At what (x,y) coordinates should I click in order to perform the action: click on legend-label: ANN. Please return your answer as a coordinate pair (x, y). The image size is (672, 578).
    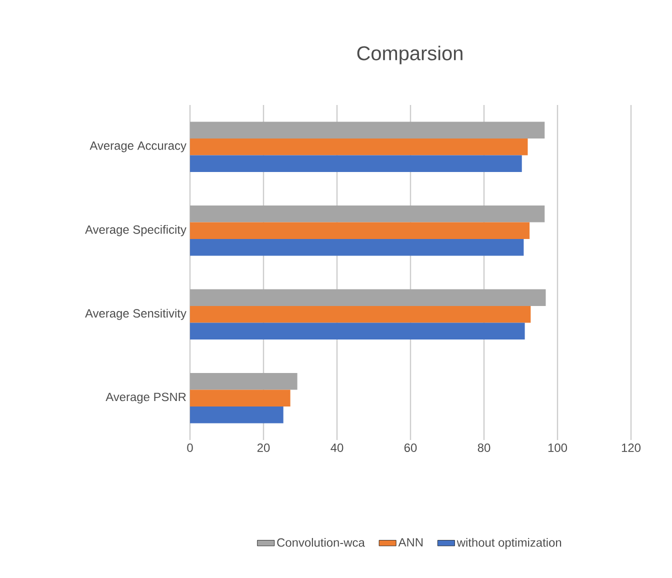
    Looking at the image, I should click on (410, 542).